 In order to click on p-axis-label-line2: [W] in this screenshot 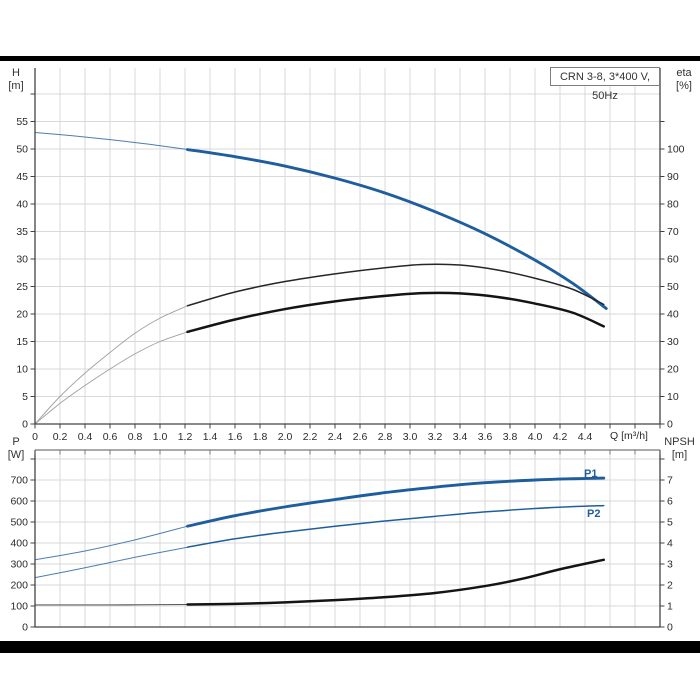, I will do `click(16, 455)`.